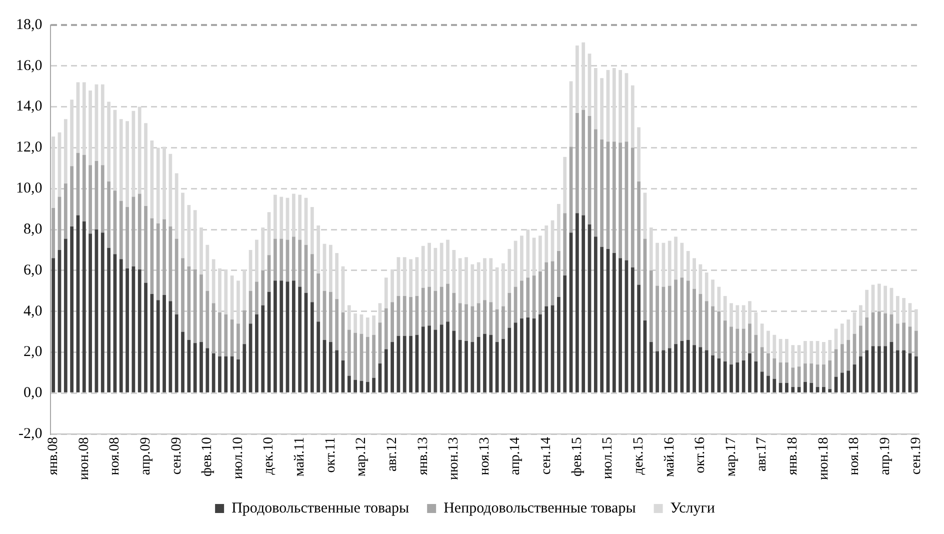 The width and height of the screenshot is (944, 534). Describe the element at coordinates (577, 456) in the screenshot. I see `x-tick-label: фев.15` at that location.